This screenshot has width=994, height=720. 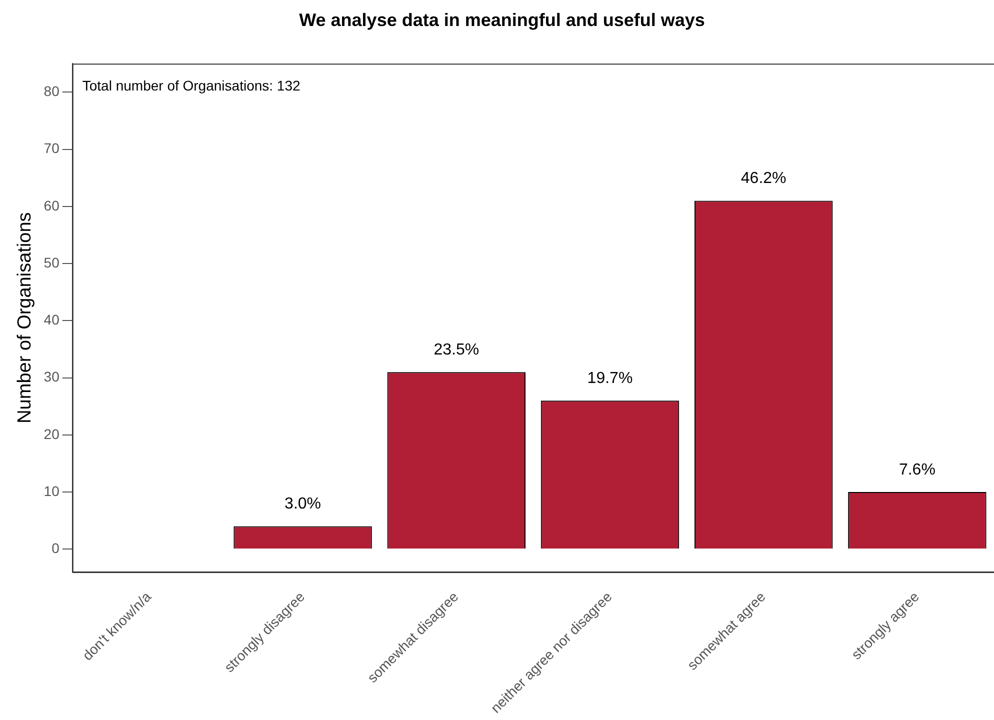 I want to click on annotation: 19.7%, so click(x=610, y=379).